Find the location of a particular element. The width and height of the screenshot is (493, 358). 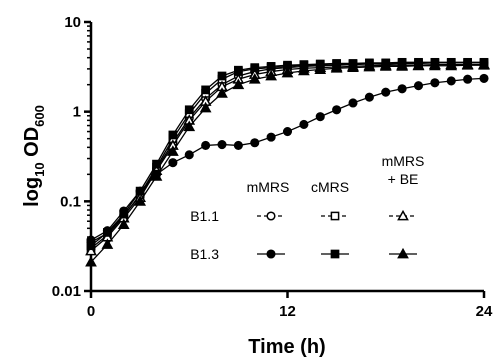

legend-swatch-b1-3-cmrs is located at coordinates (335, 254).